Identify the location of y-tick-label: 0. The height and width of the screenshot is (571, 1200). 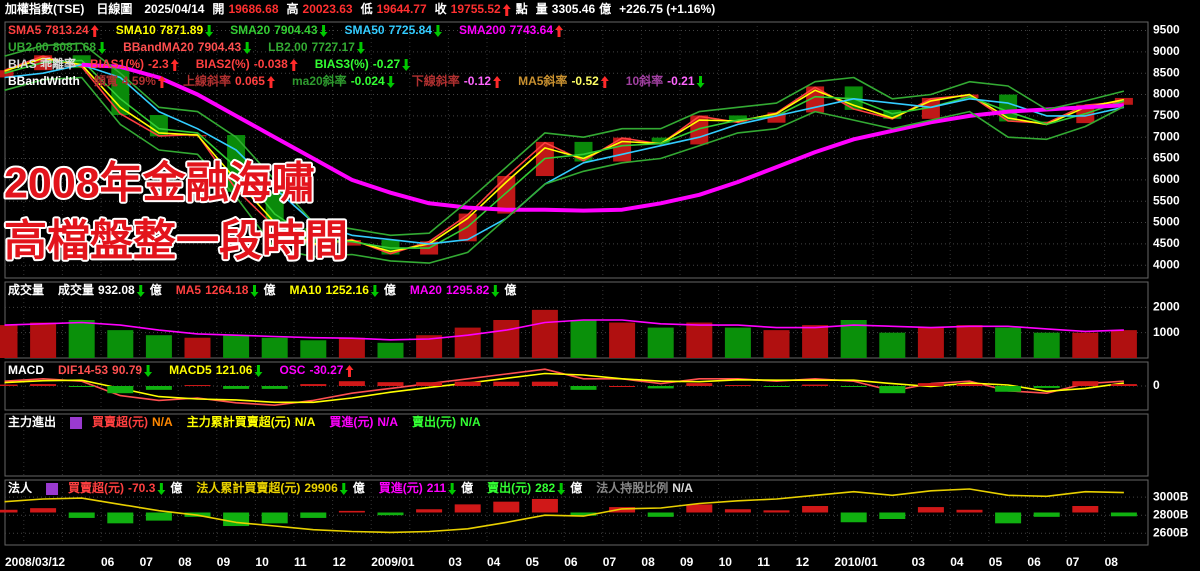
(1156, 385).